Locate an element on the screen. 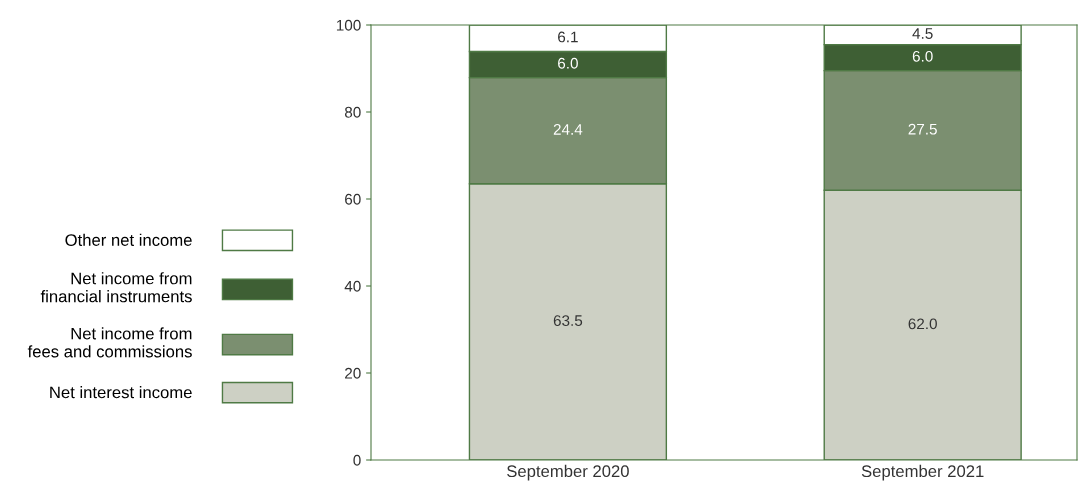 Image resolution: width=1078 pixels, height=489 pixels. data-label: 62.0 is located at coordinates (922, 324).